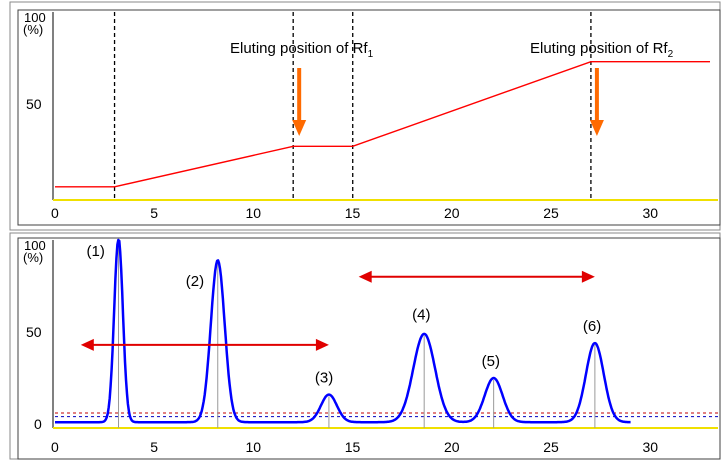 Image resolution: width=722 pixels, height=460 pixels. Describe the element at coordinates (353, 213) in the screenshot. I see `gradient-x-tick-label: 15` at that location.